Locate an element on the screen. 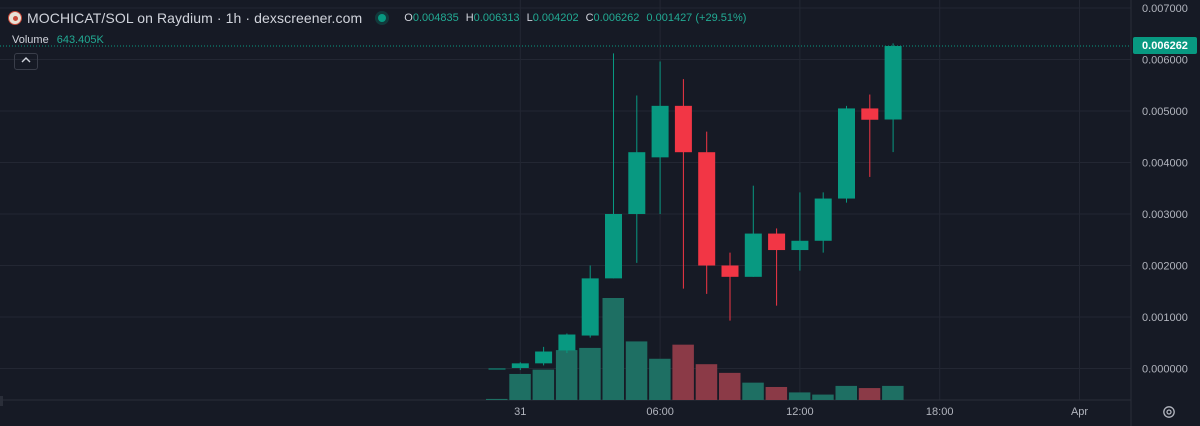  token-logo-icon is located at coordinates (15, 18).